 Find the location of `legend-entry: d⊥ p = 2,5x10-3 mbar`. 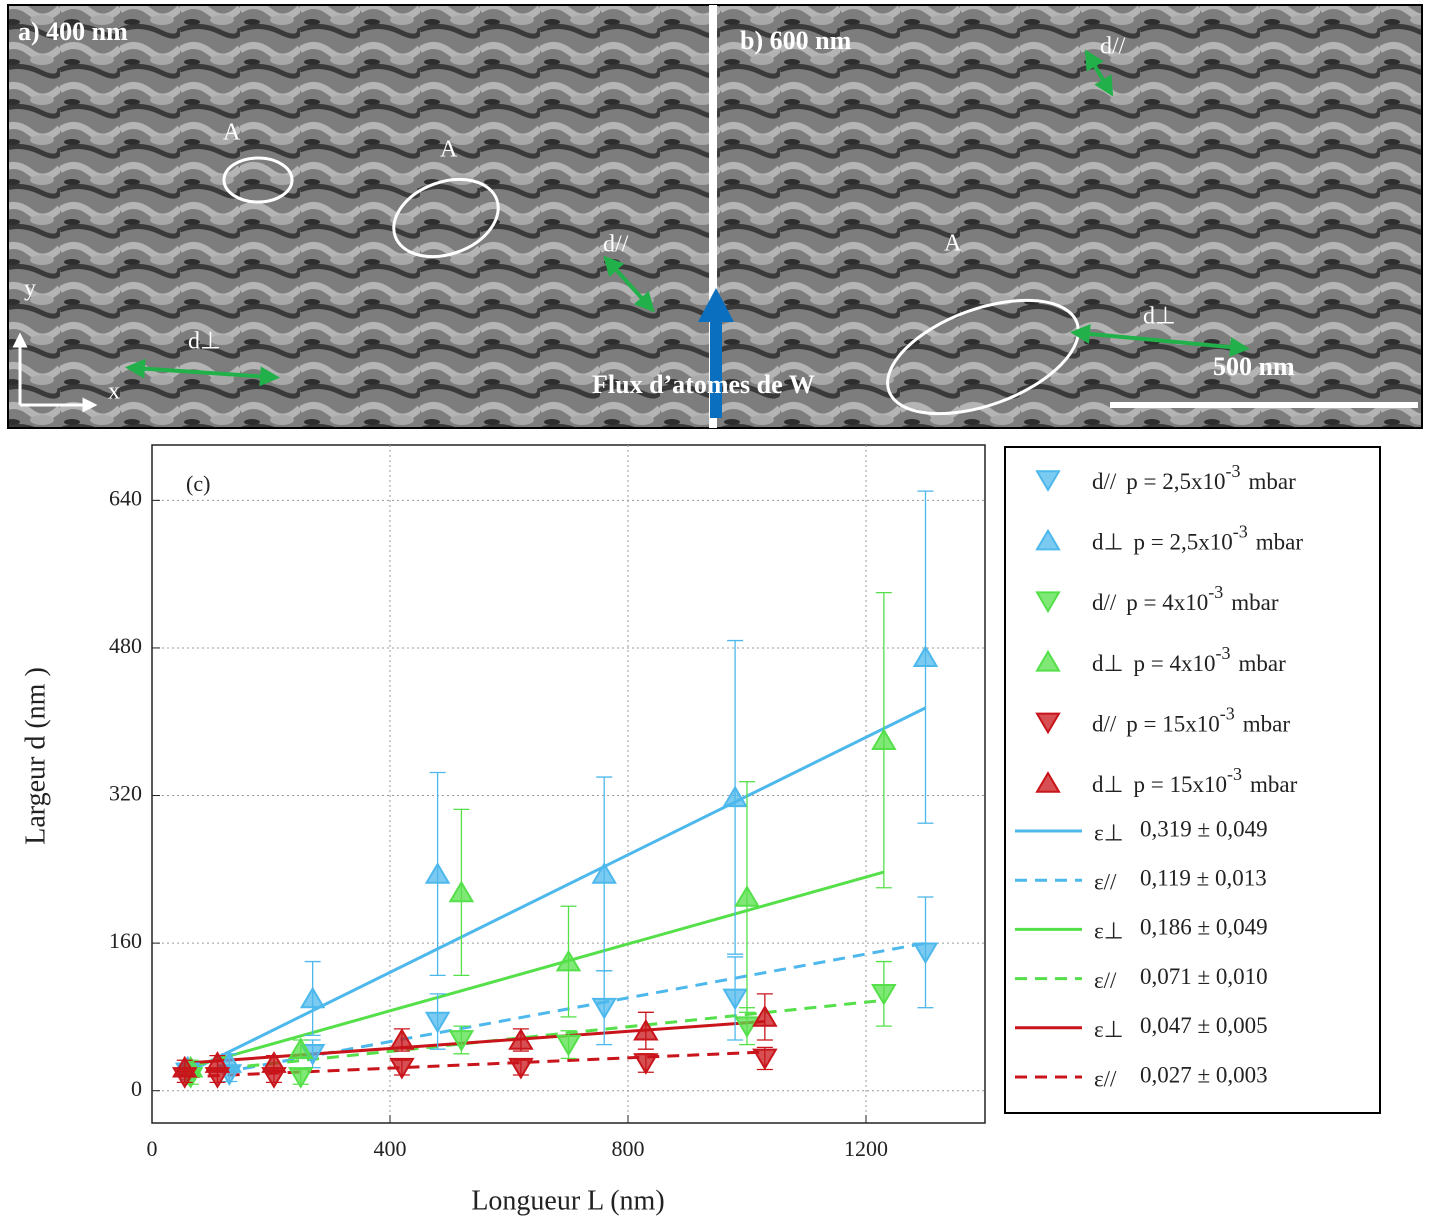

legend-entry: d⊥ p = 2,5x10-3 mbar is located at coordinates (1197, 538).